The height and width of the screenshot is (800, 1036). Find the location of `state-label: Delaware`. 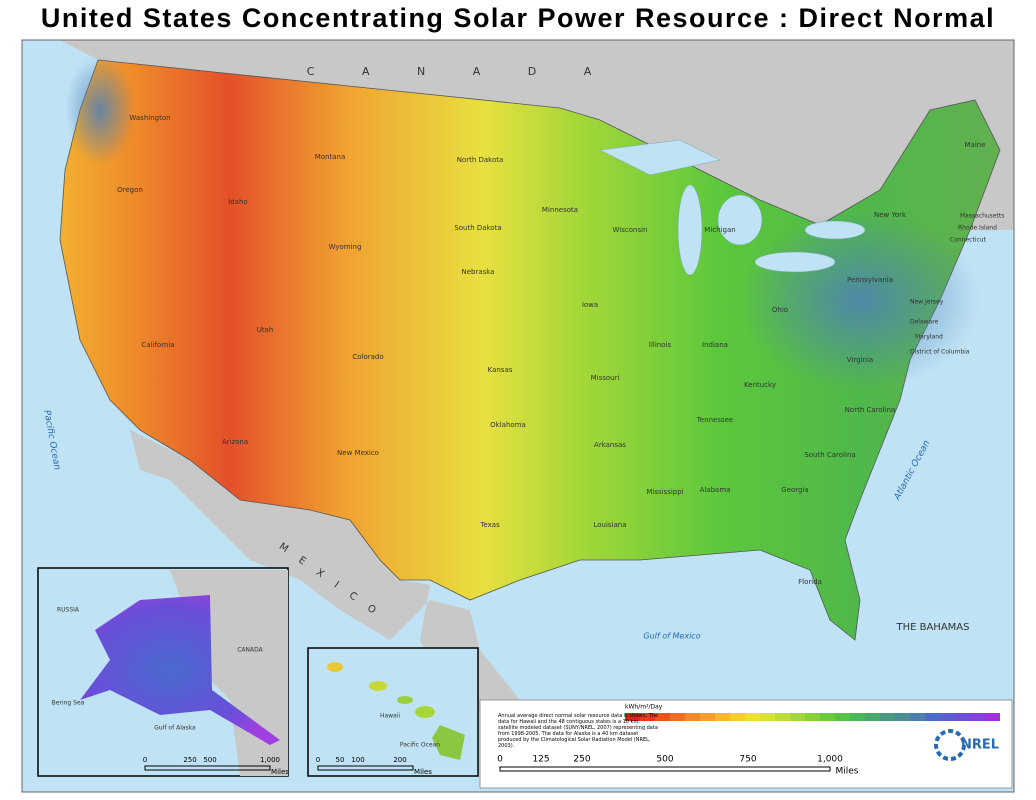

state-label: Delaware is located at coordinates (924, 322).